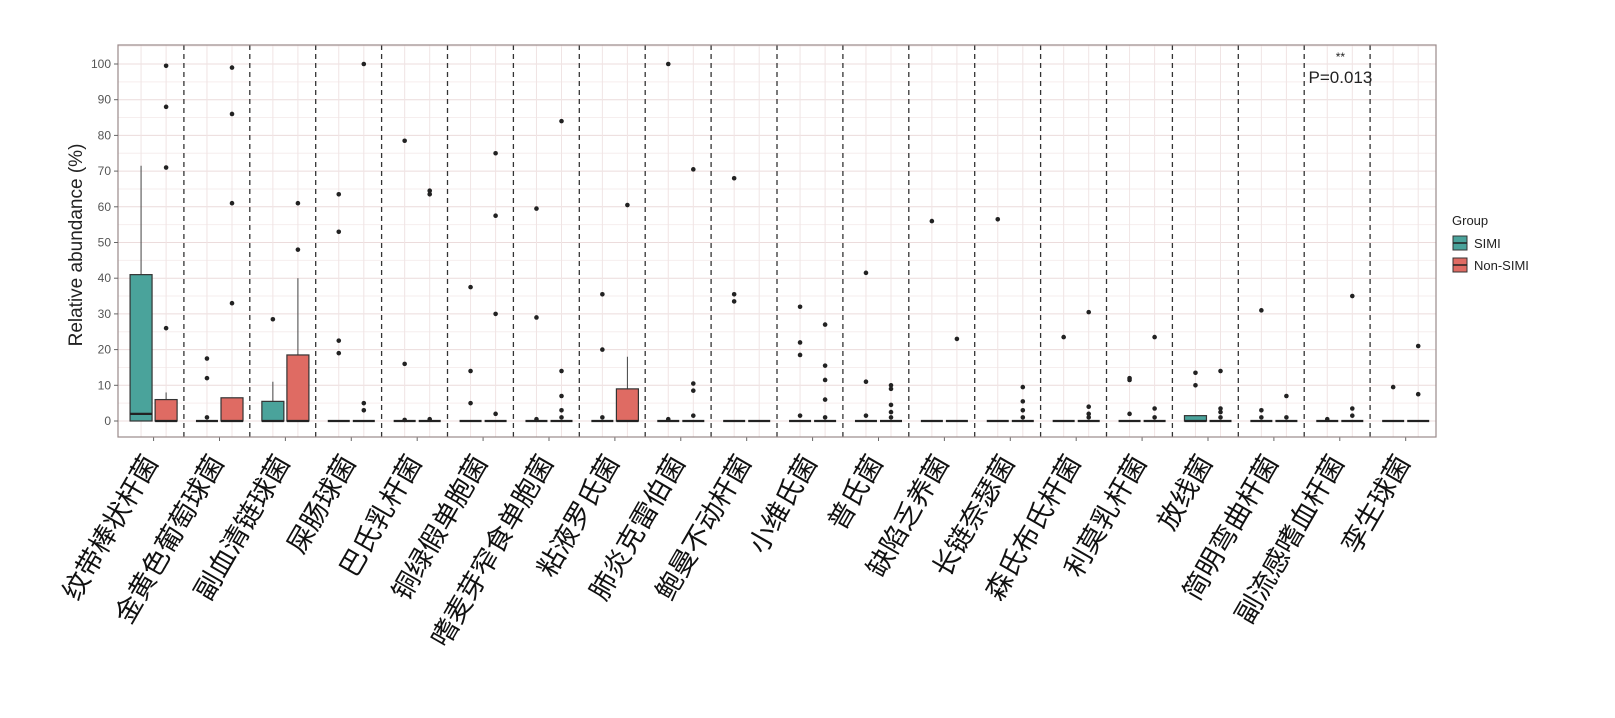 This screenshot has width=1615, height=718. Describe the element at coordinates (105, 278) in the screenshot. I see `y-tick-label: 40` at that location.